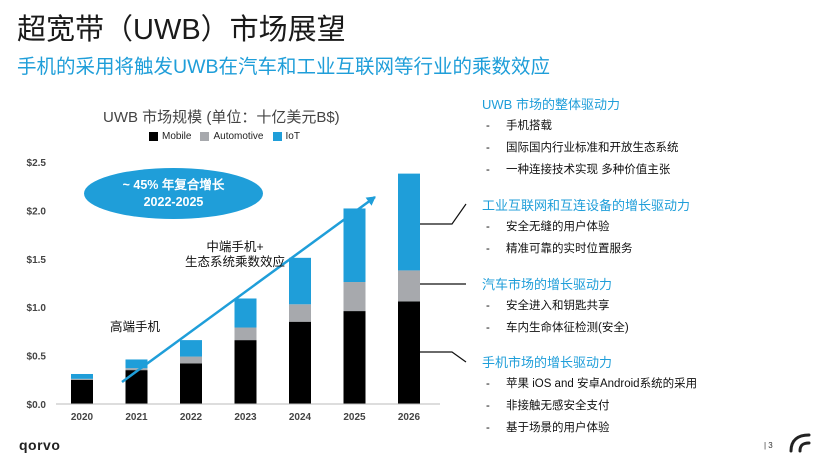 The image size is (820, 457). Describe the element at coordinates (191, 383) in the screenshot. I see `bar-mobile-2022` at that location.